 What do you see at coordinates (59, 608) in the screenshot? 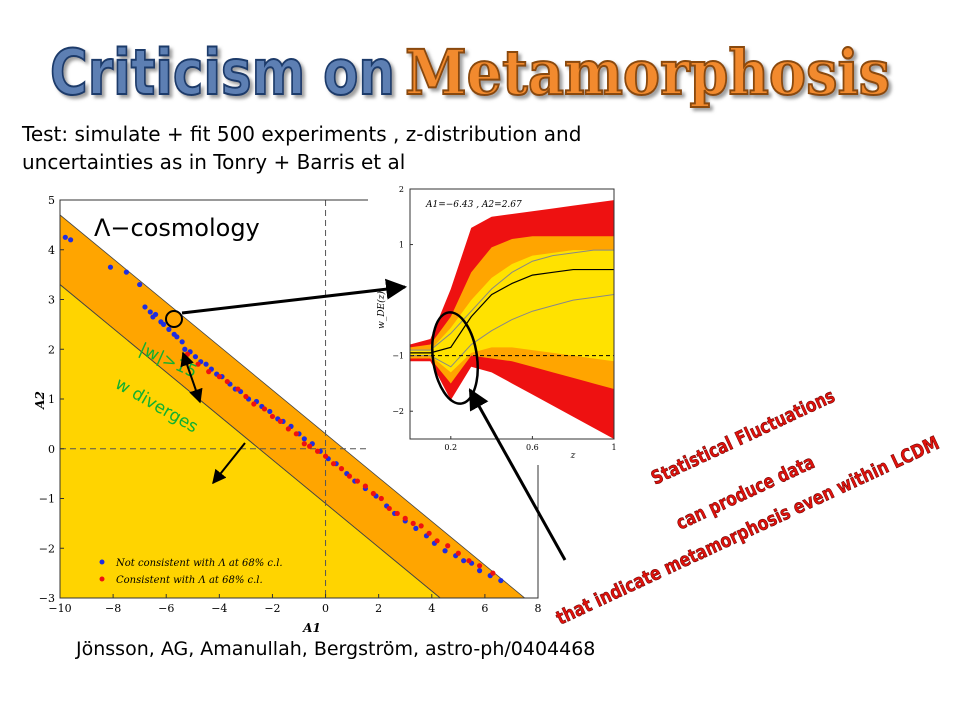
I see `x-tick-label: −10` at bounding box center [59, 608].